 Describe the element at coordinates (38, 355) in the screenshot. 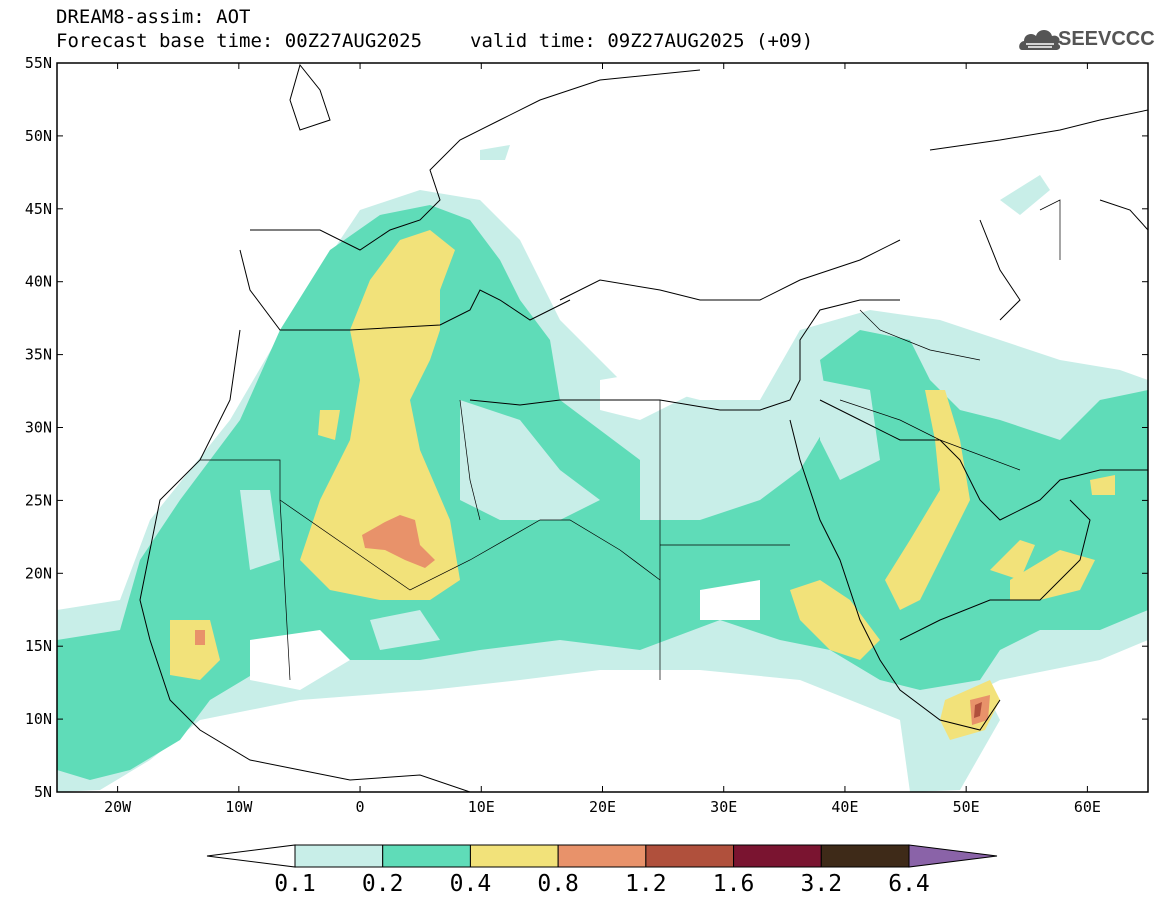

I see `lat-tick-label: 35N` at that location.